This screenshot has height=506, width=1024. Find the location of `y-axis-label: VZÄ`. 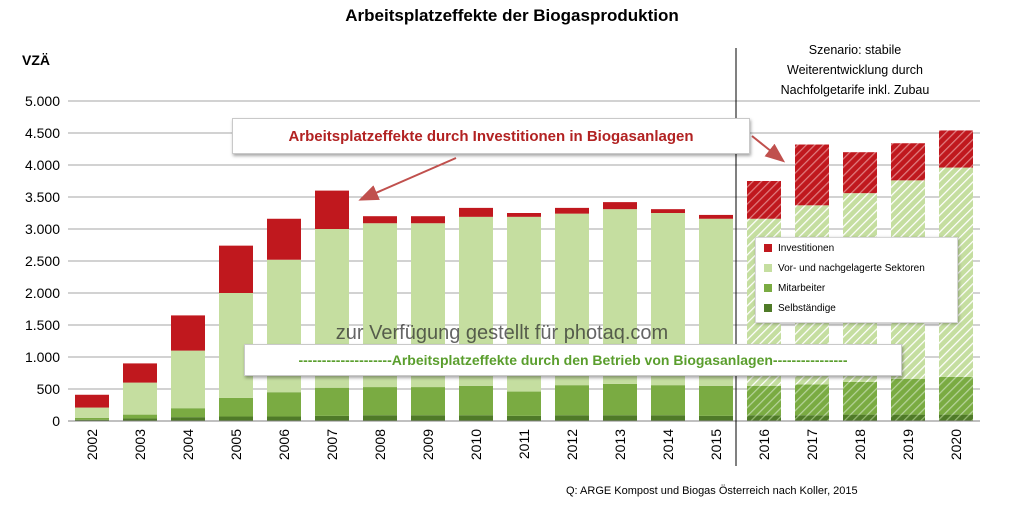

y-axis-label: VZÄ is located at coordinates (36, 60).